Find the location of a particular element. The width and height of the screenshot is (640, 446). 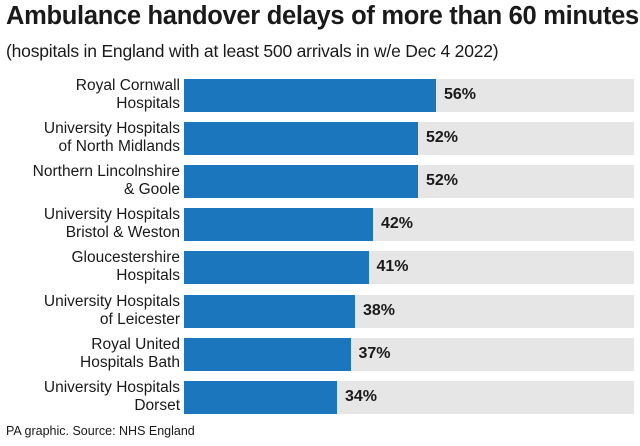

category-label-line: Dorset is located at coordinates (157, 405).